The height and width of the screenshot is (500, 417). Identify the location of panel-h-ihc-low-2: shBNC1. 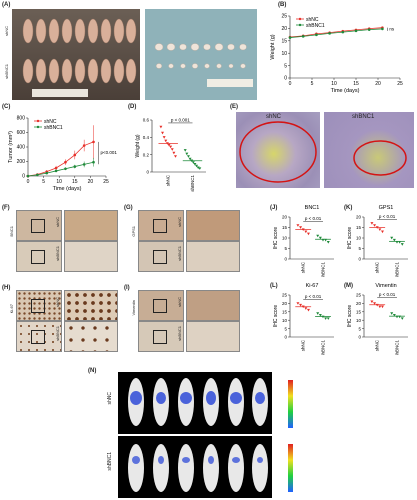
(39, 336).